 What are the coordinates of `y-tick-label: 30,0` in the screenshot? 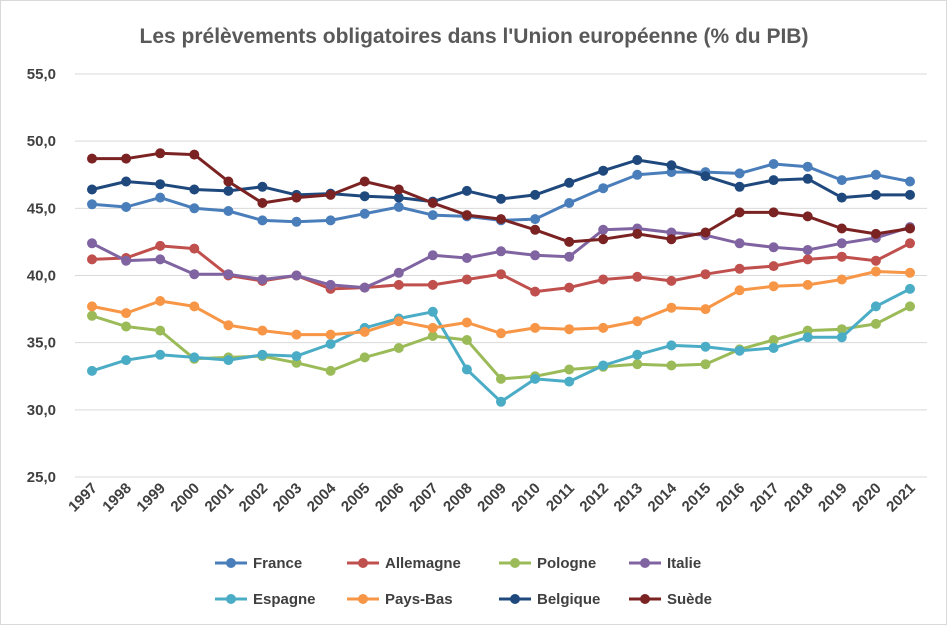 It's located at (41, 410).